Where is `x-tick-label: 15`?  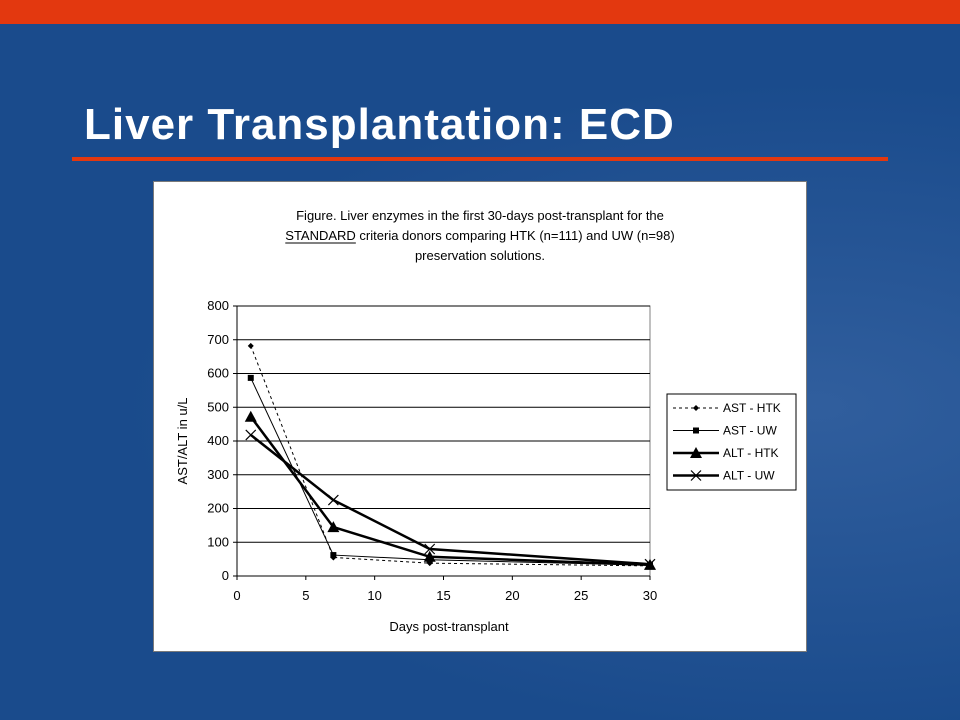
x-tick-label: 15 is located at coordinates (443, 595).